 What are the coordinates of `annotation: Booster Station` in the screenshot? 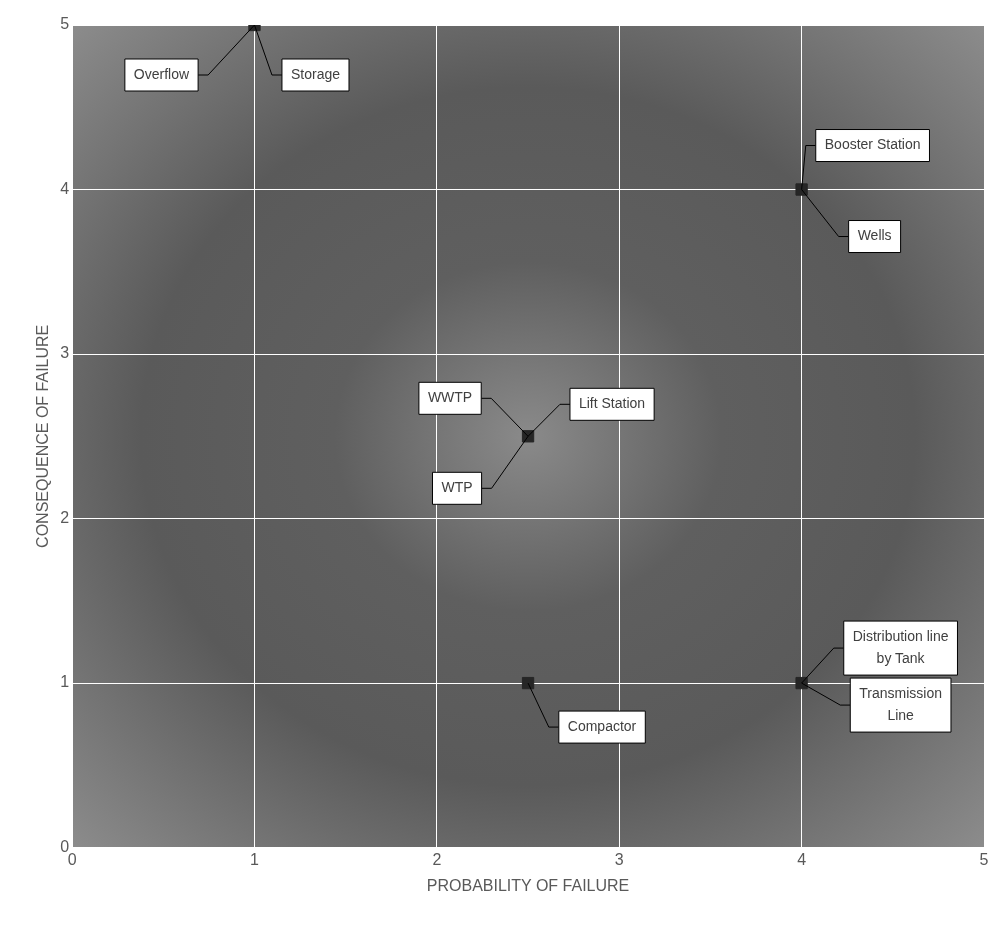 It's located at (872, 144).